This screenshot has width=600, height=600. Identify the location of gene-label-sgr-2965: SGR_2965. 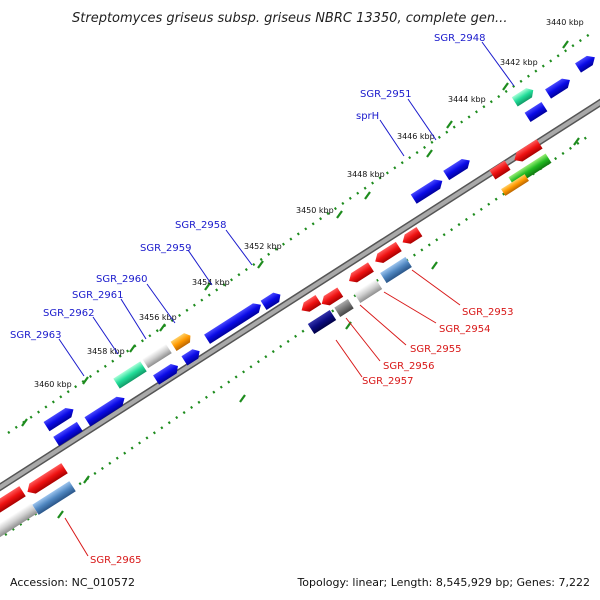
(116, 560).